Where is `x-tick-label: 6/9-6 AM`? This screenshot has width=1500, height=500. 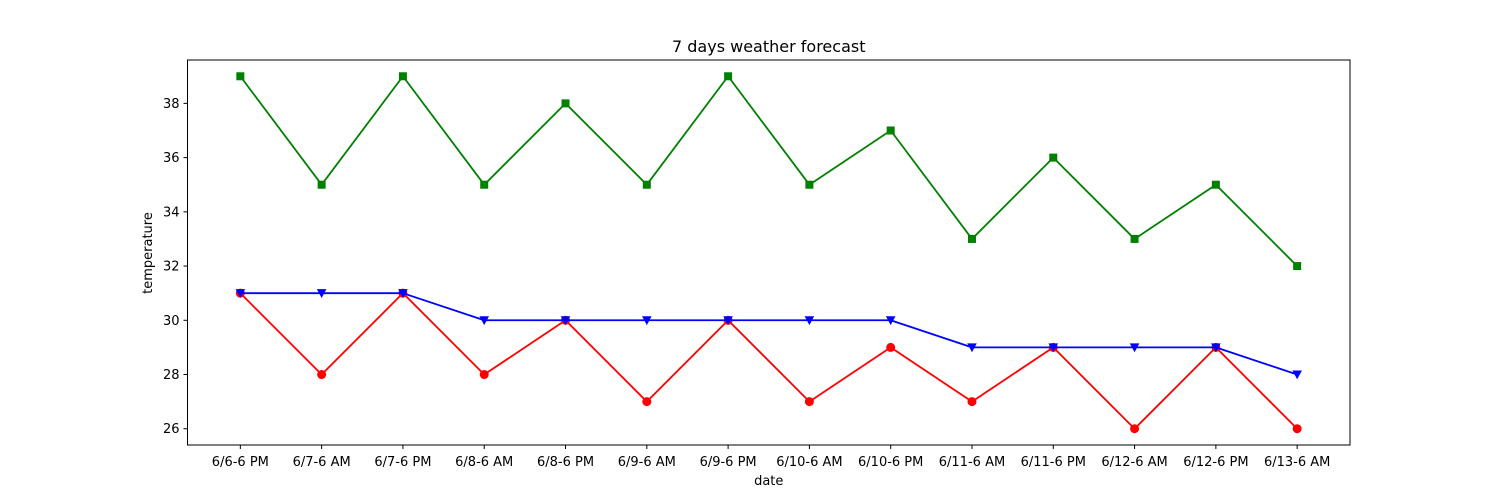
x-tick-label: 6/9-6 AM is located at coordinates (647, 462).